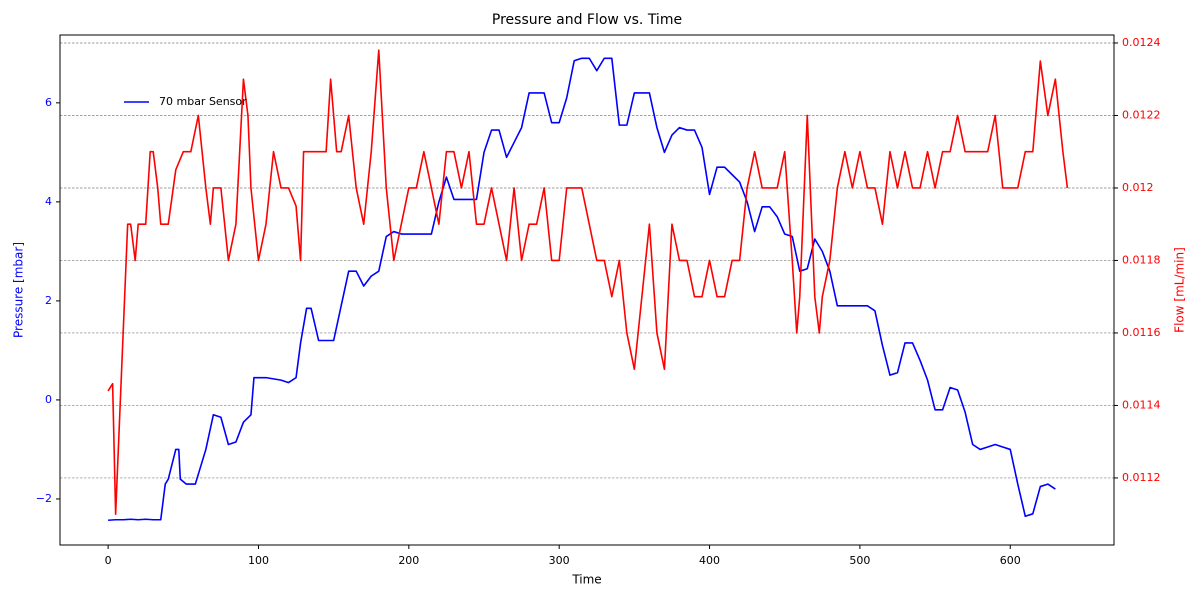 The width and height of the screenshot is (1200, 600). I want to click on legend-label: 70 mbar Sensor, so click(203, 101).